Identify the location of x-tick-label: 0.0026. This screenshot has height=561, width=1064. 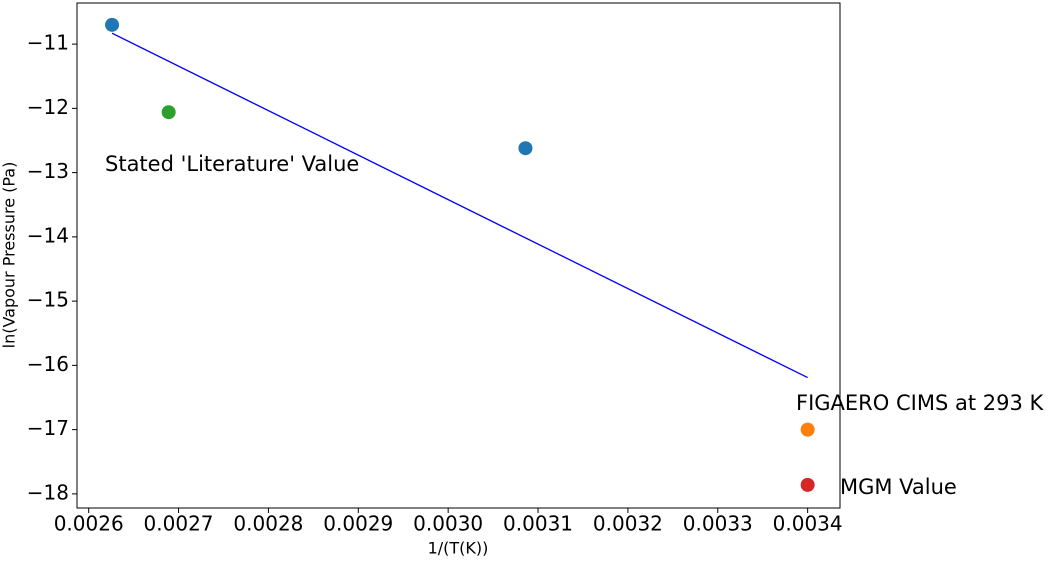
(89, 524).